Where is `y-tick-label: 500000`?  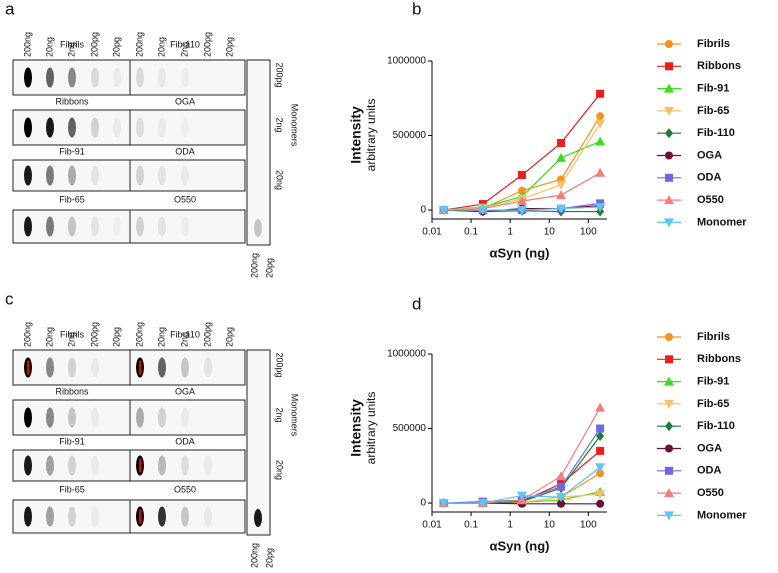
y-tick-label: 500000 is located at coordinates (410, 135).